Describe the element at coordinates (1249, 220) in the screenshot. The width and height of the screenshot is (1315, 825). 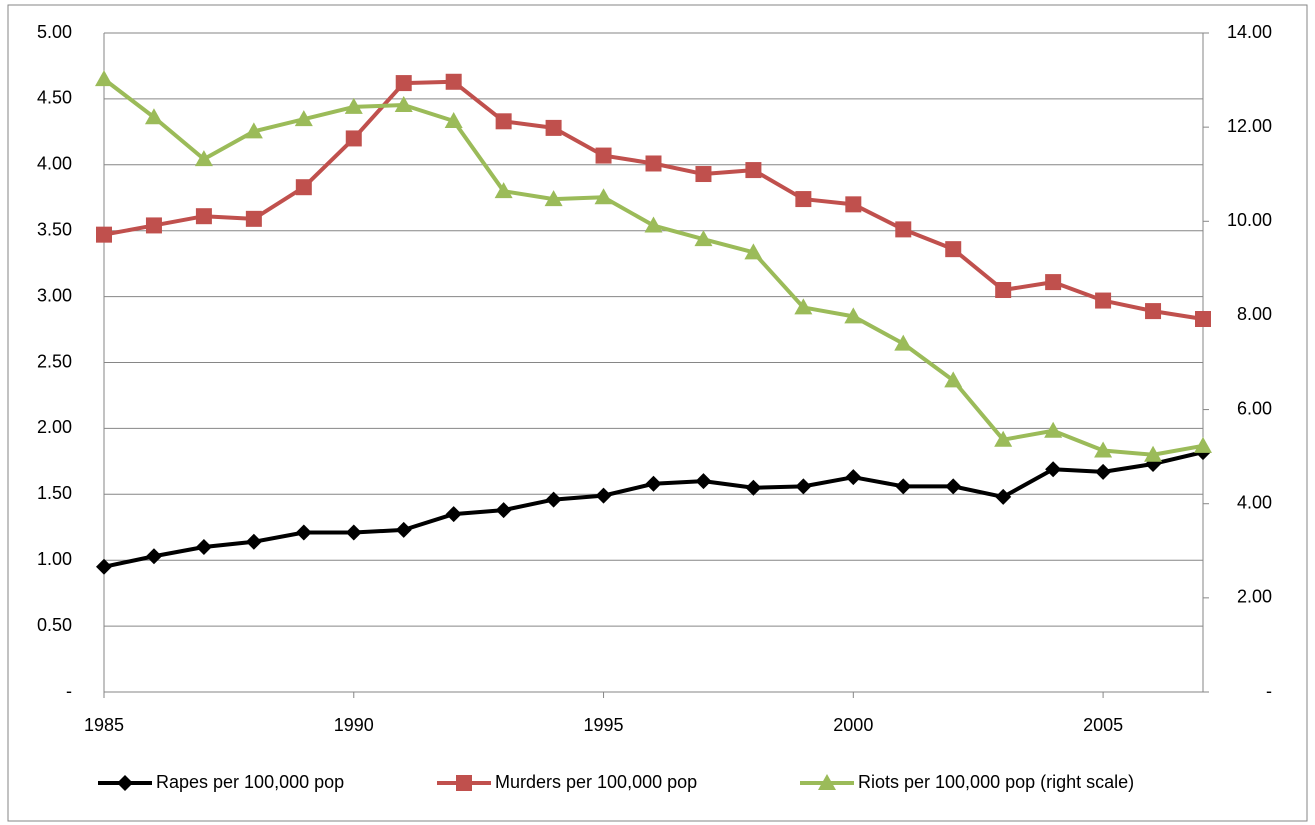
I see `y2-tick-label: 10.00` at that location.